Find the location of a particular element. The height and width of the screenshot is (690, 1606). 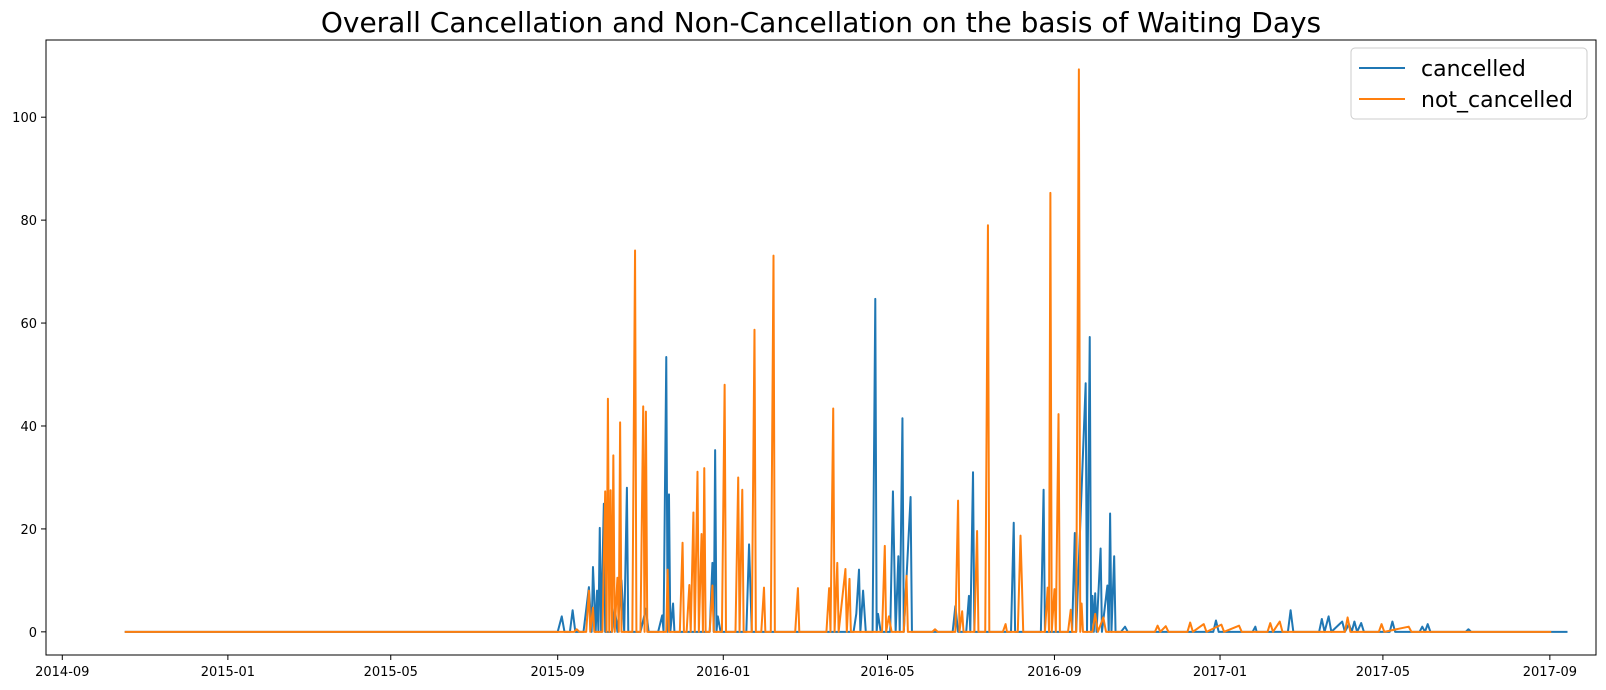

legend-label-cancelled: cancelled is located at coordinates (1473, 69).